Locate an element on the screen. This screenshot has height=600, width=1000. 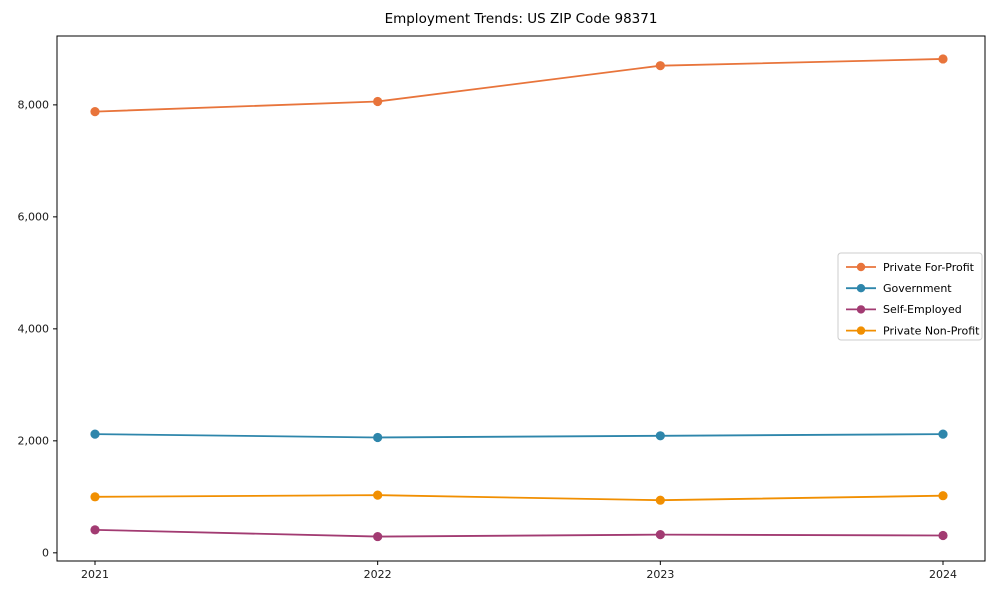
legend-entry: Private For-Profit is located at coordinates (910, 267).